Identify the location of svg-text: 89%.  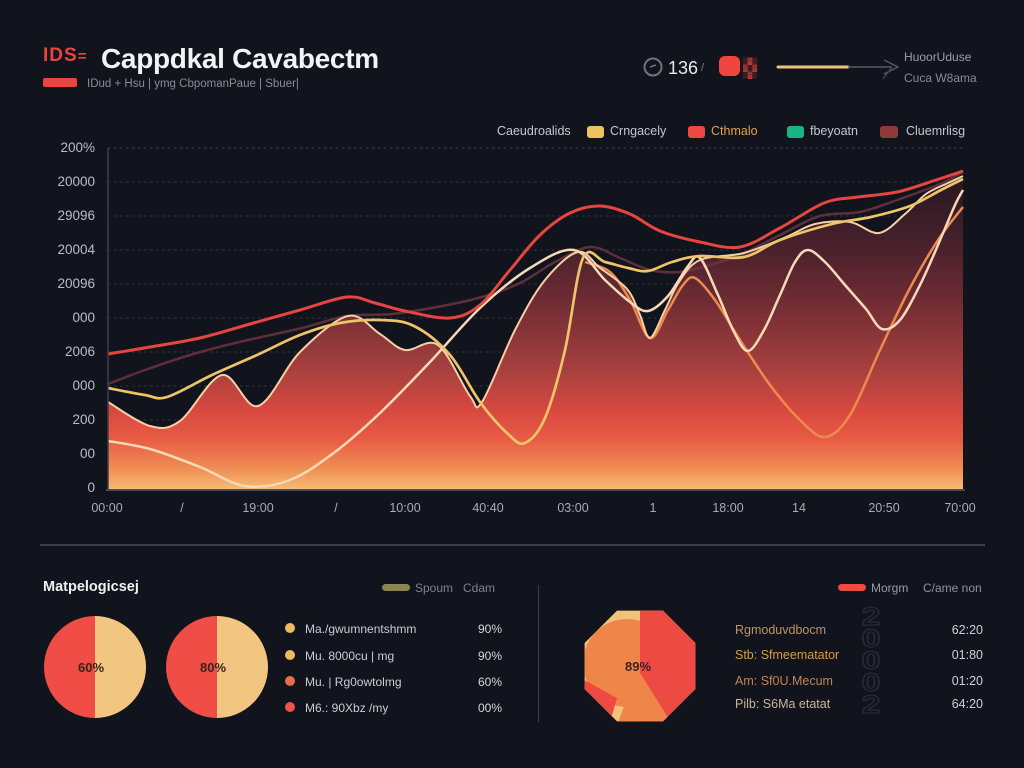
(638, 666).